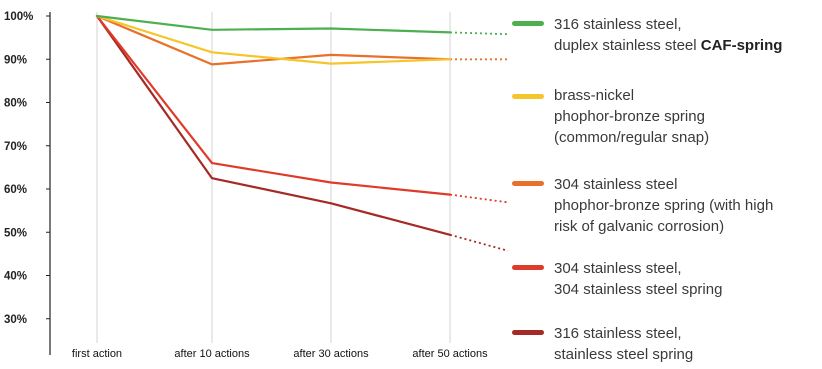 This screenshot has width=822, height=369. What do you see at coordinates (15, 277) in the screenshot?
I see `y-tick-label: 40%` at bounding box center [15, 277].